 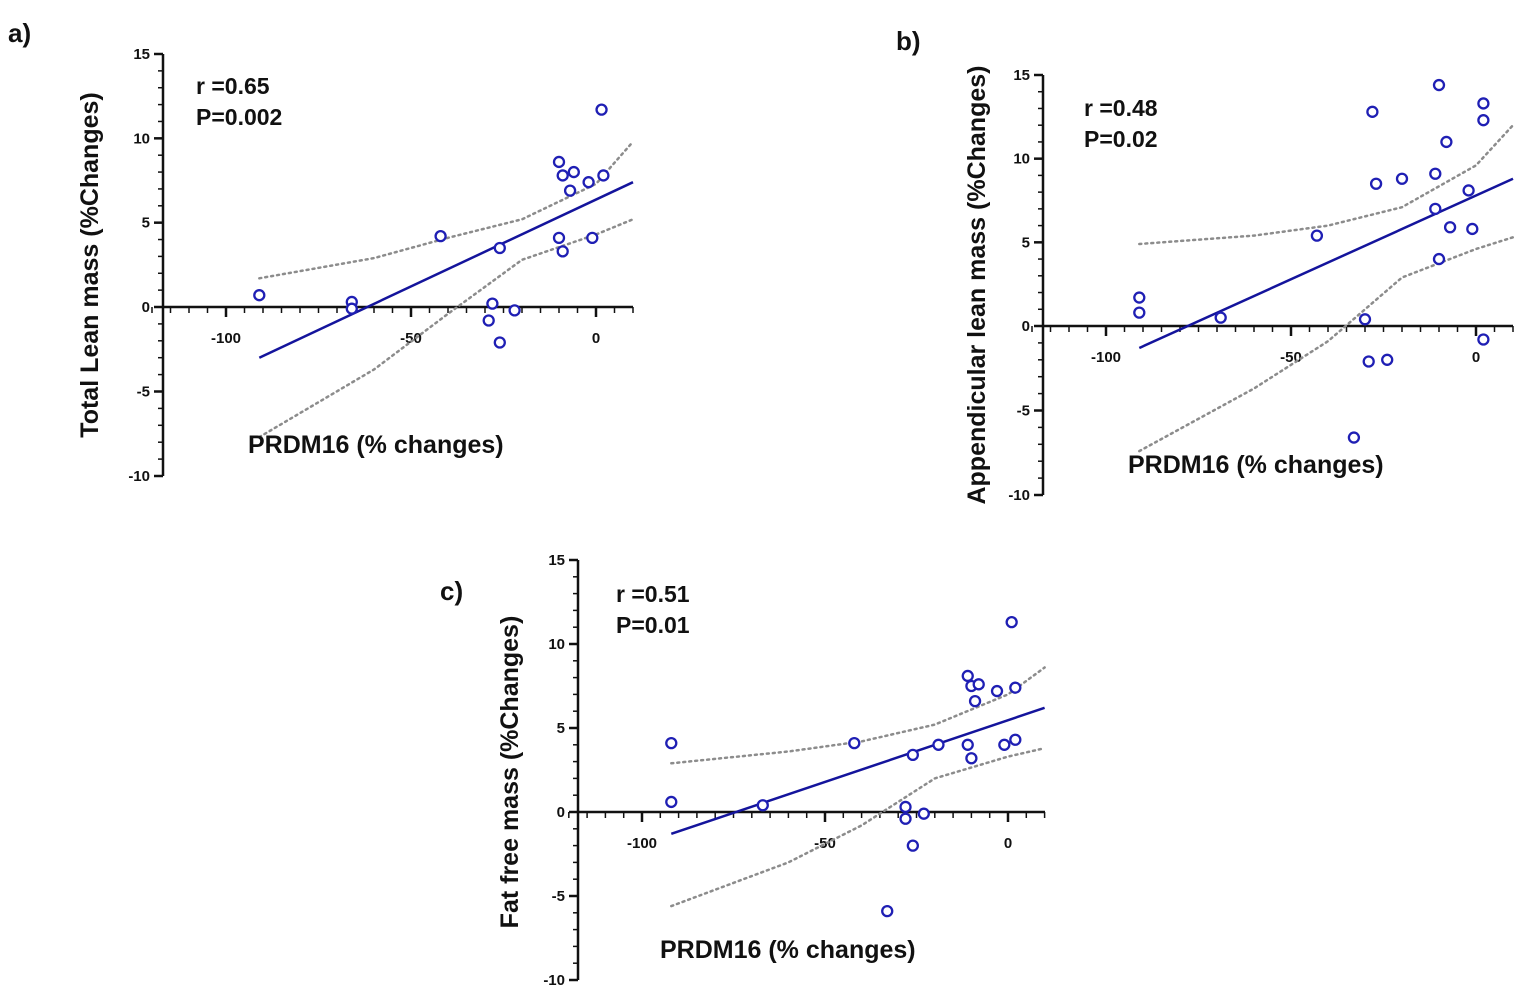 What do you see at coordinates (510, 772) in the screenshot?
I see `y-axis-title: Fat free mass (%Changes)` at bounding box center [510, 772].